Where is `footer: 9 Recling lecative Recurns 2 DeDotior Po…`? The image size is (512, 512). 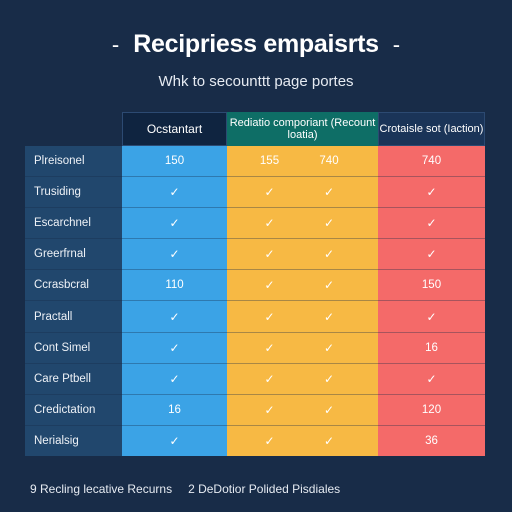
footer: 9 Recling lecative Recurns 2 DeDotior Po… is located at coordinates (185, 489).